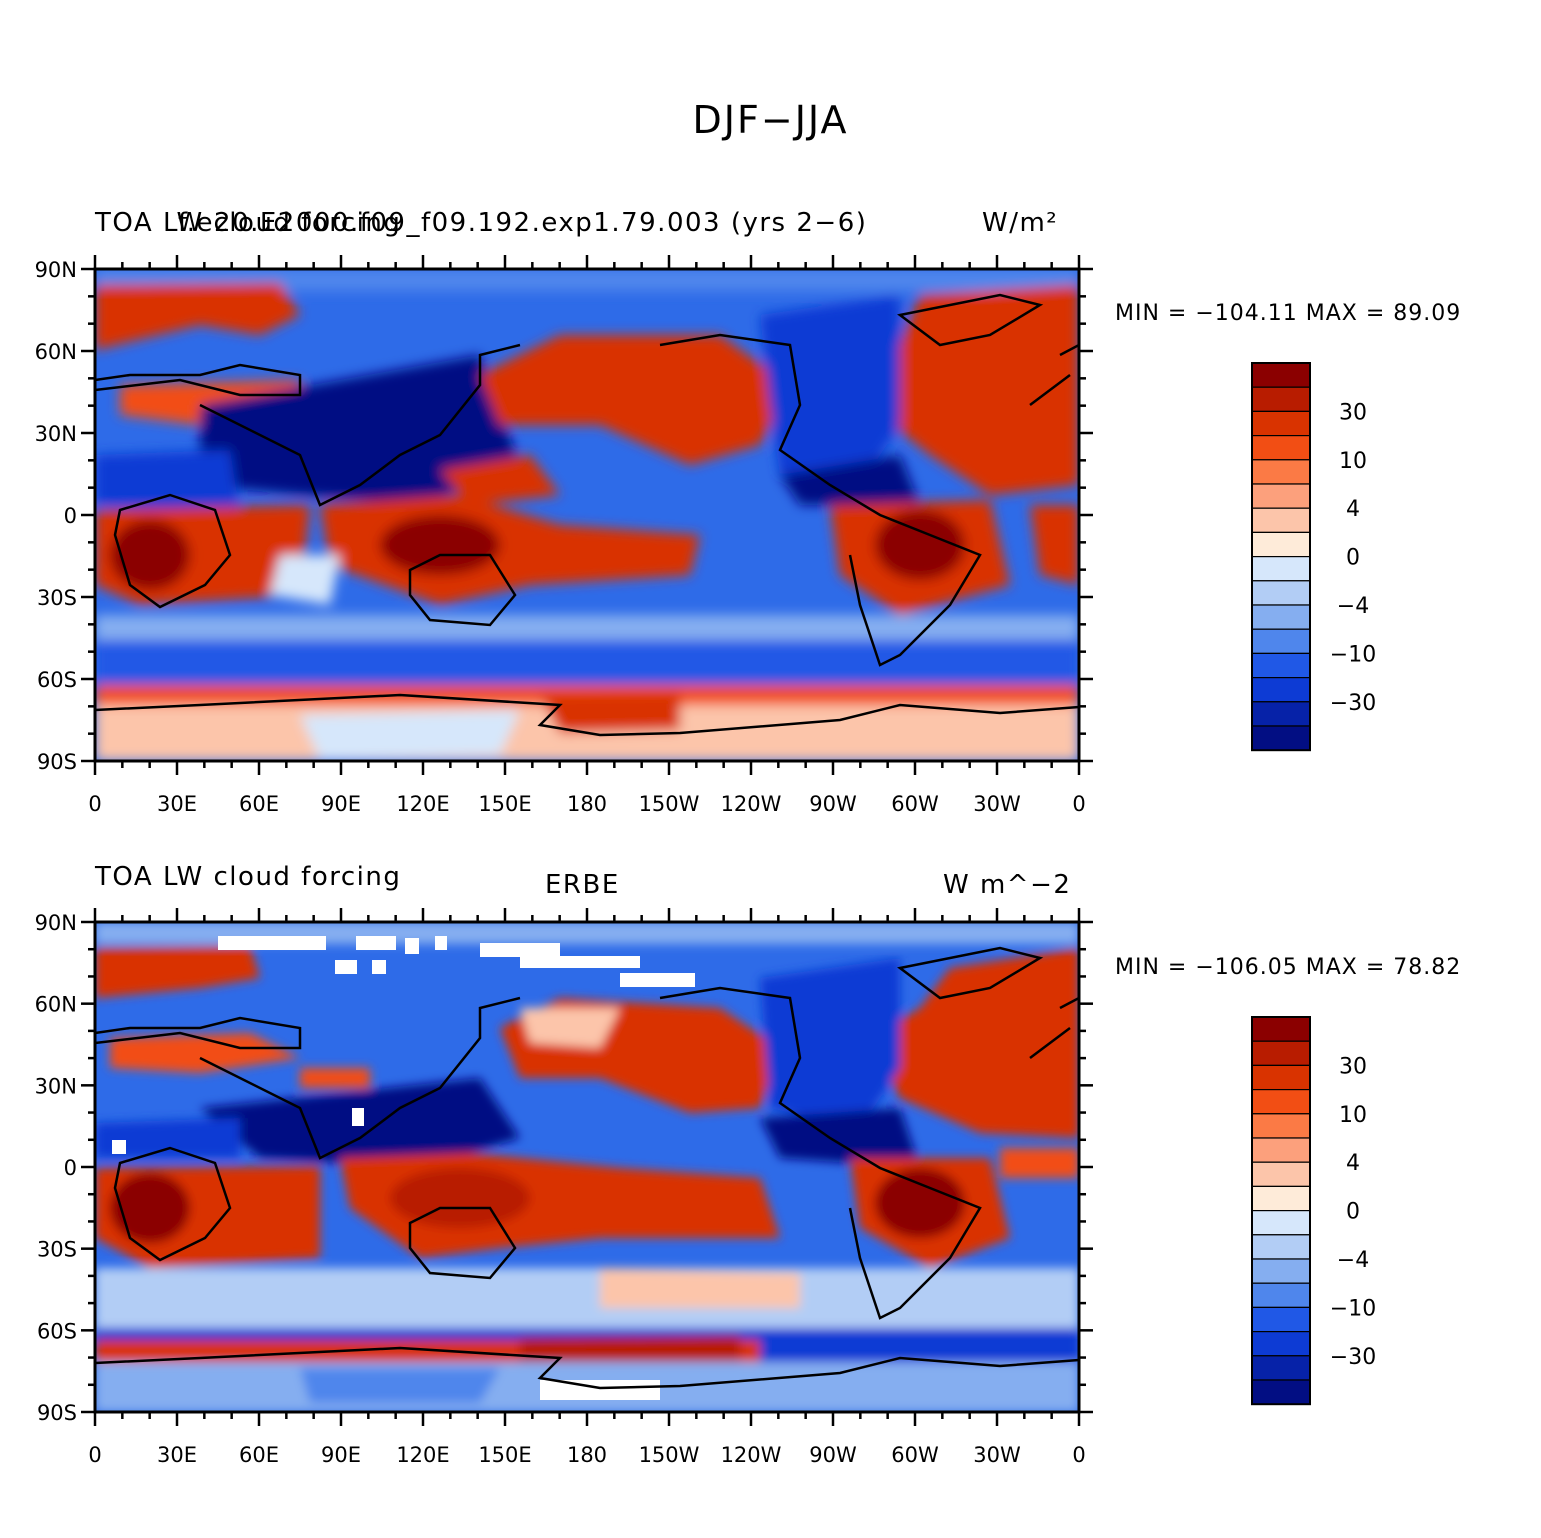  Describe the element at coordinates (56, 434) in the screenshot. I see `panel1-lat-label: 30N` at that location.